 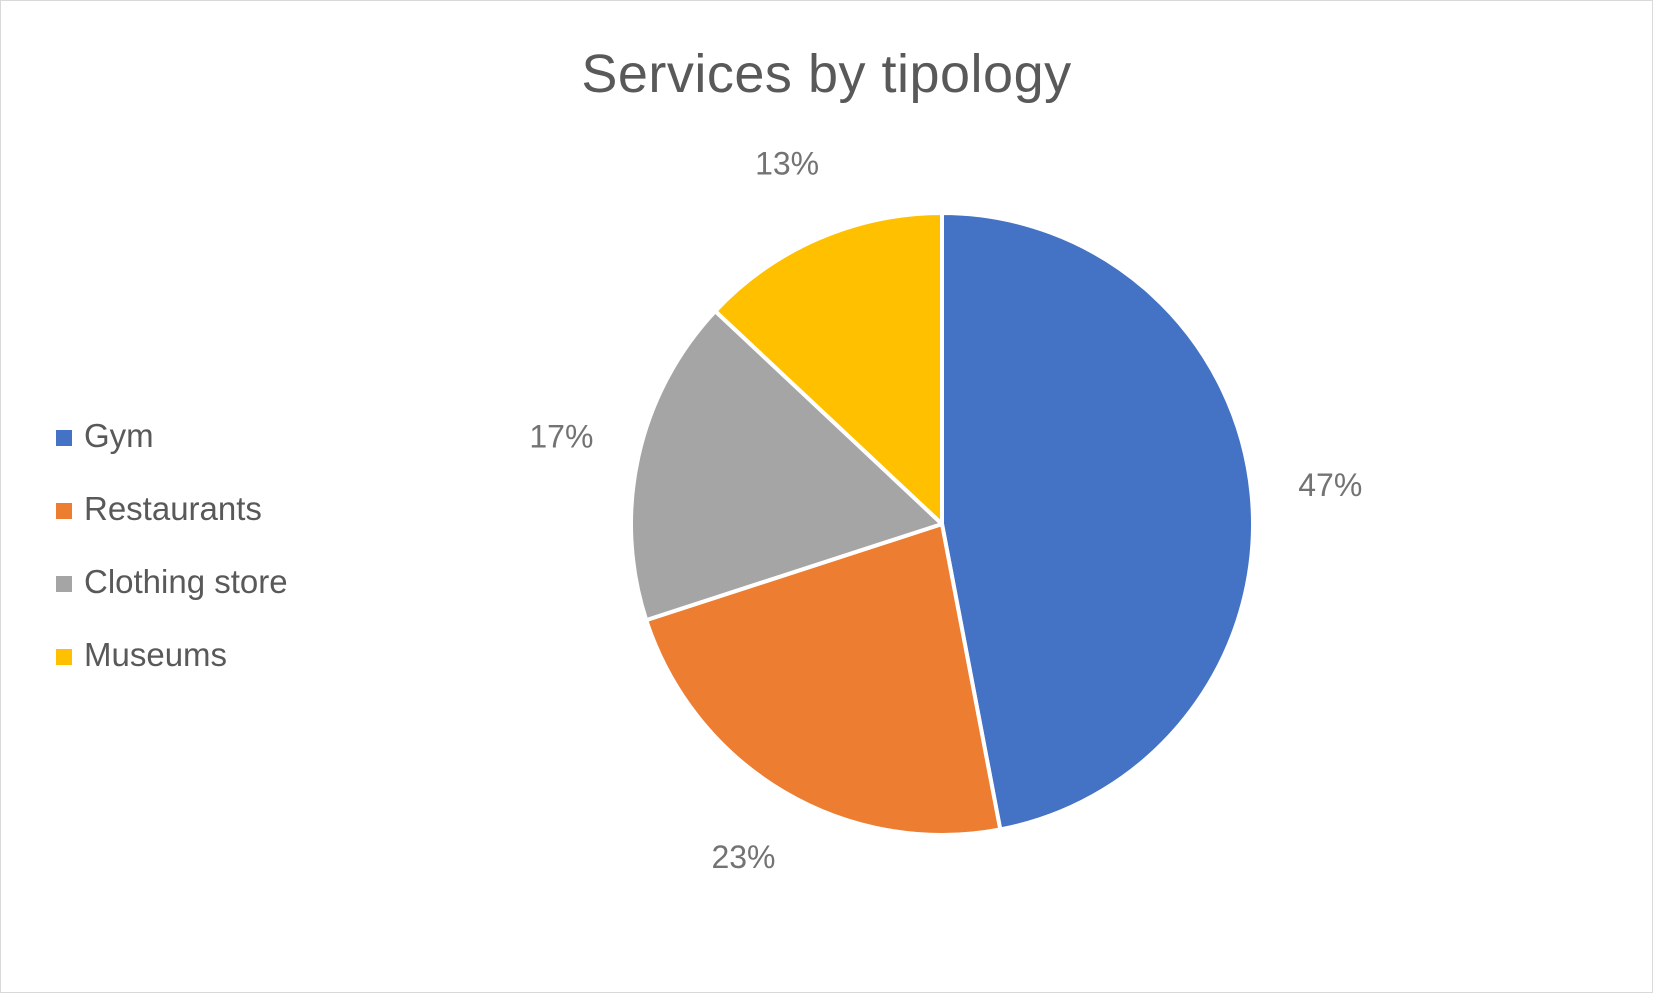 What do you see at coordinates (743, 857) in the screenshot?
I see `data-label-restaurants: 23%` at bounding box center [743, 857].